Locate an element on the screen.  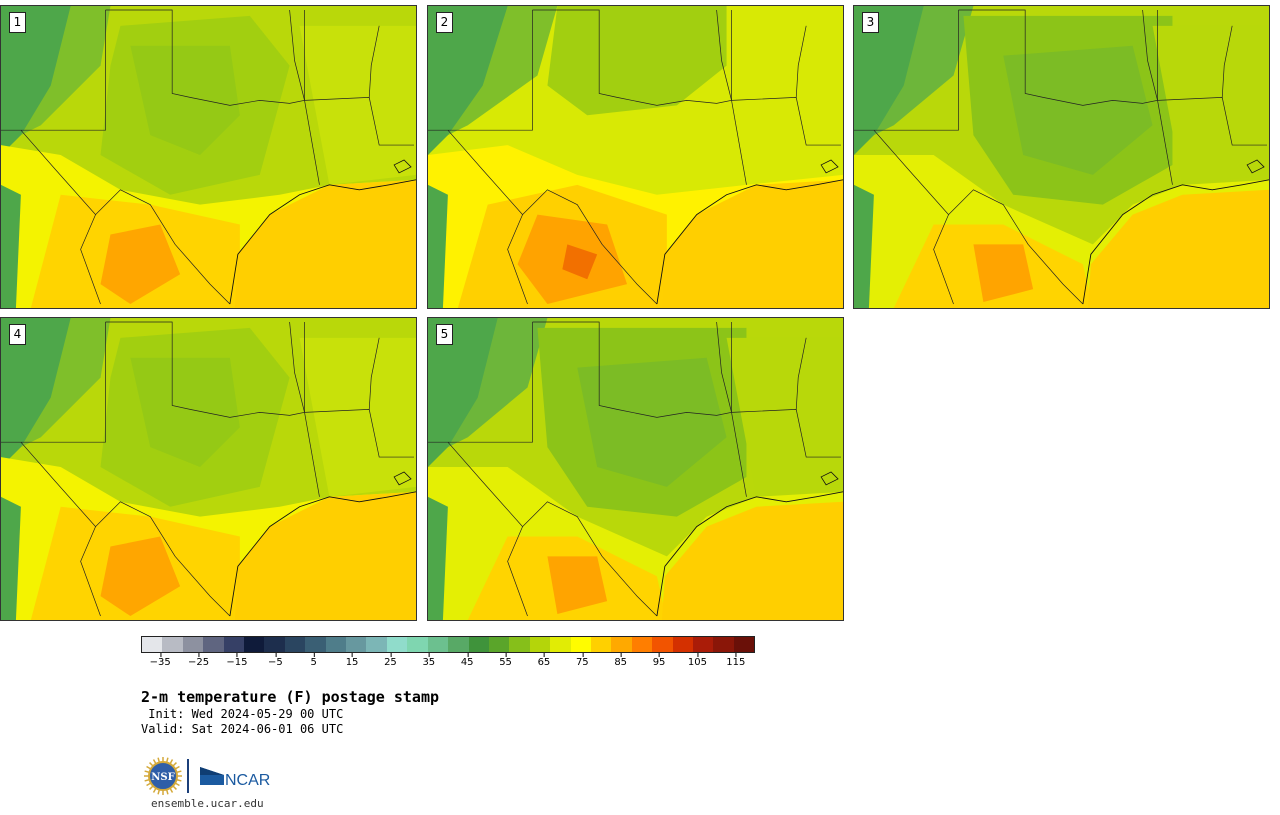
logos: NSF NCAR is located at coordinates (209, 776).